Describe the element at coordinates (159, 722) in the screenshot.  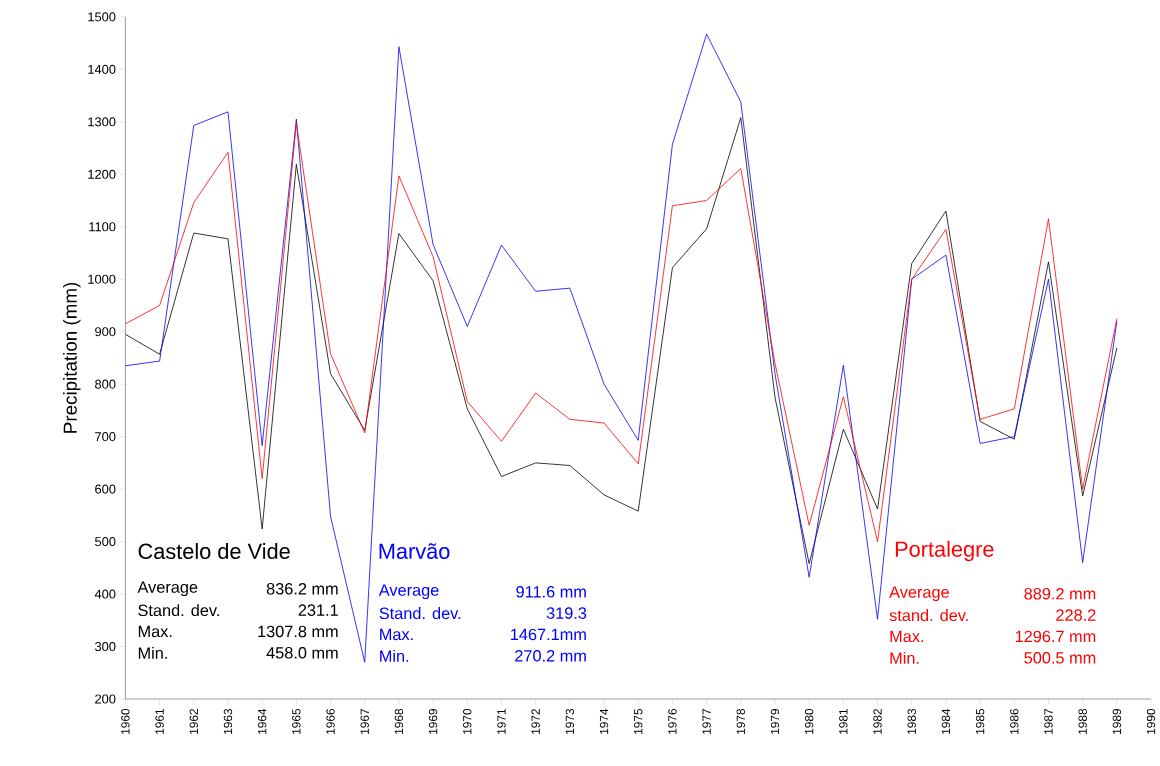
I see `x-tick-label: 1961` at that location.